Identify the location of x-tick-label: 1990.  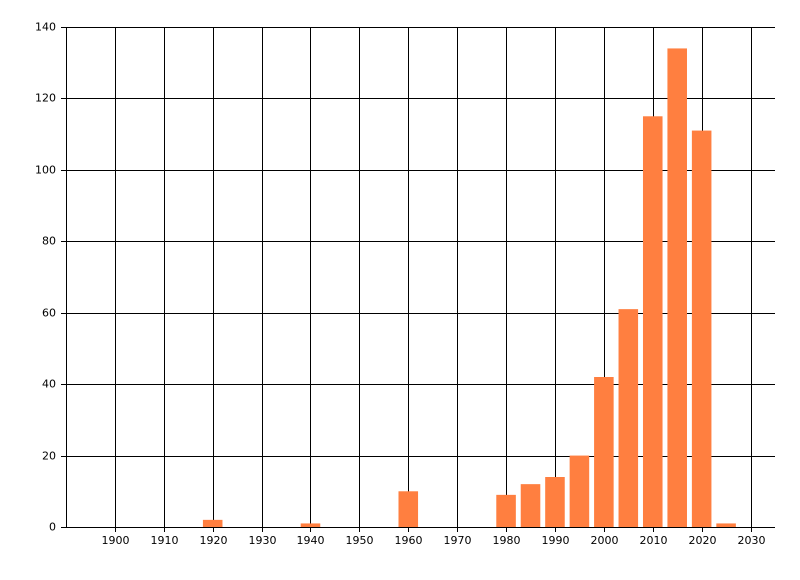
(556, 540).